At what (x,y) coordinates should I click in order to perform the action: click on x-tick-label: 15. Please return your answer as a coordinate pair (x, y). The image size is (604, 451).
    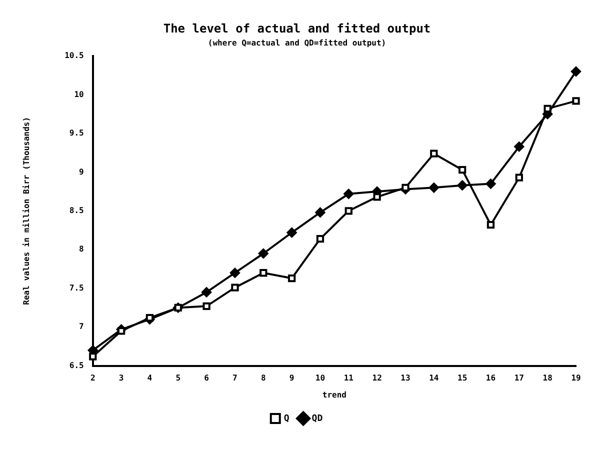
    Looking at the image, I should click on (463, 378).